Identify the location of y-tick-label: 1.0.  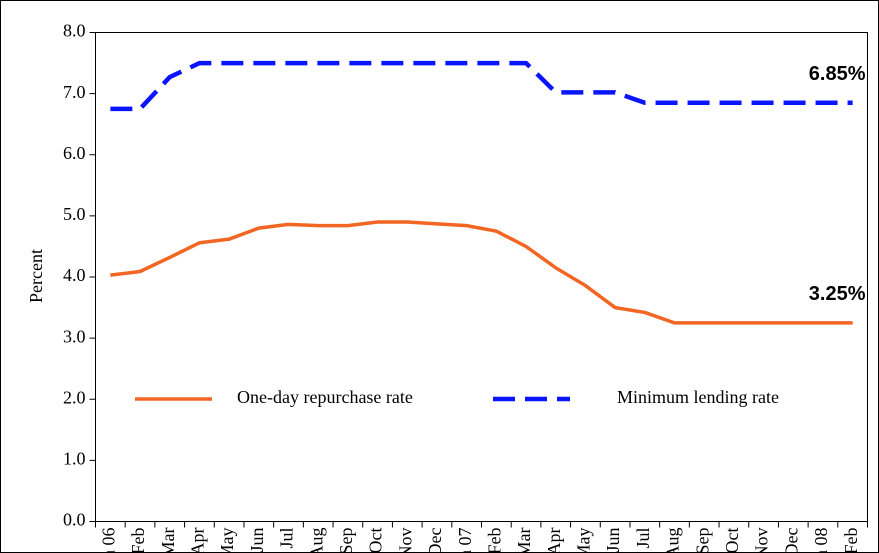
(74, 459).